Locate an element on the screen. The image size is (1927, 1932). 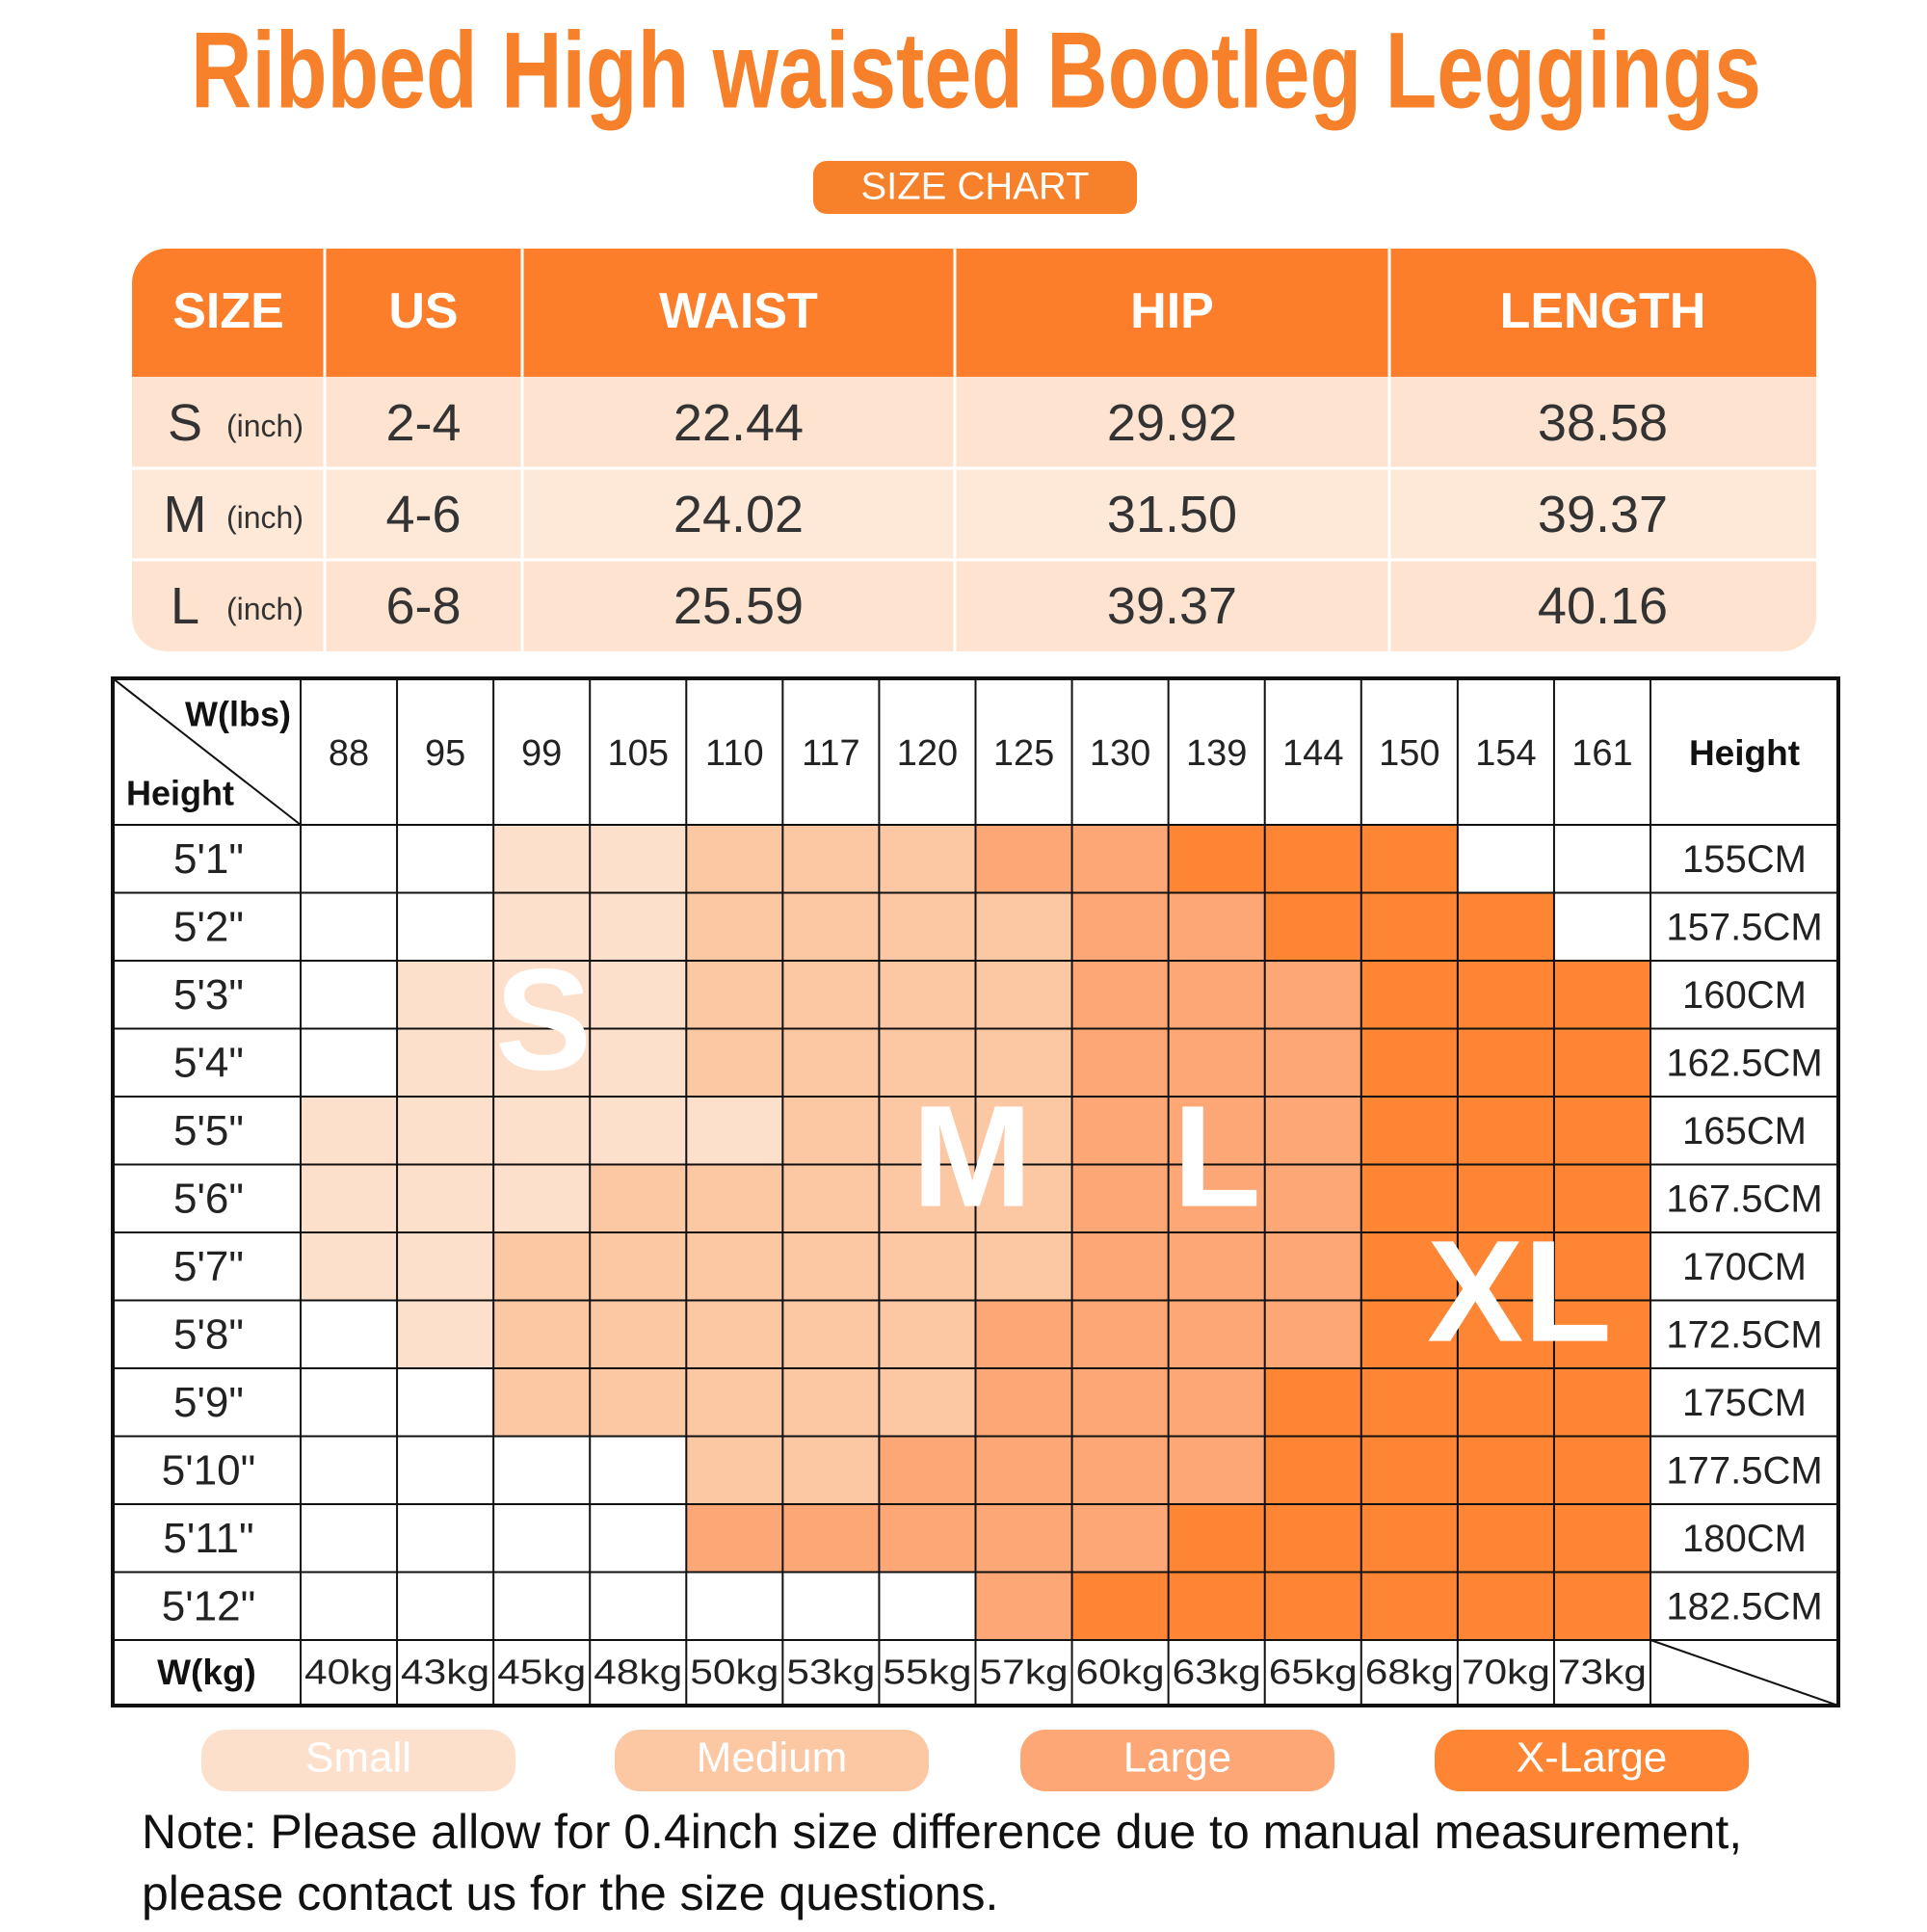
height-ft: 5'12" is located at coordinates (209, 1605).